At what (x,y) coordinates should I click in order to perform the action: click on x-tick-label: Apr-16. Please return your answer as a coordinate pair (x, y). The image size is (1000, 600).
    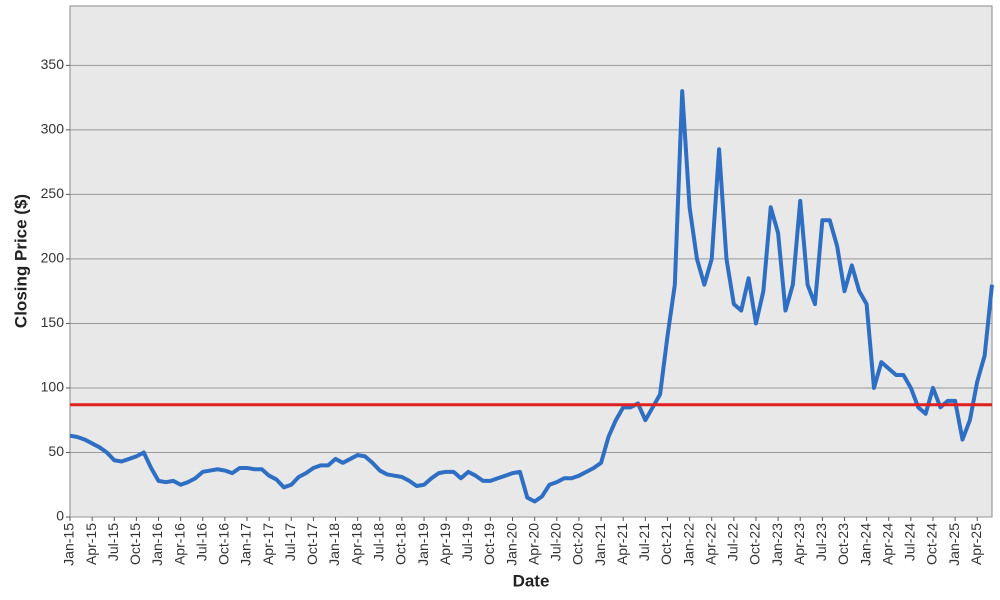
    Looking at the image, I should click on (179, 544).